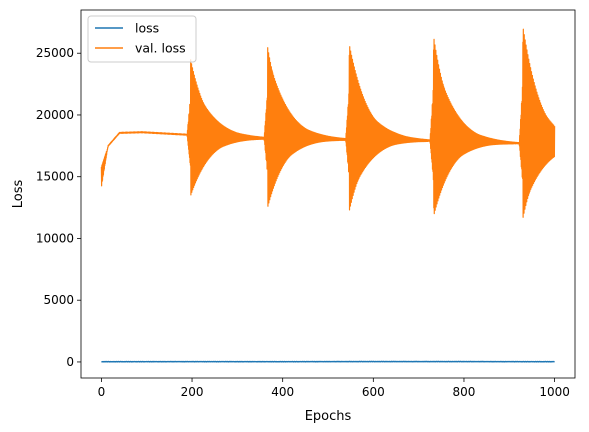 This screenshot has height=432, width=589. I want to click on legend: loss val. loss, so click(142, 39).